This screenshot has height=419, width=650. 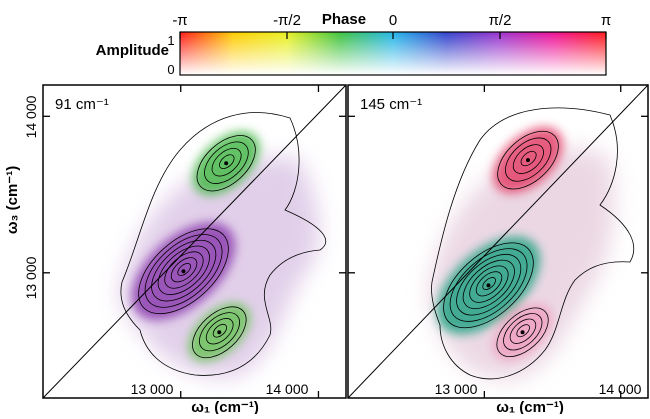 What do you see at coordinates (344, 19) in the screenshot?
I see `phase-label: Phase` at bounding box center [344, 19].